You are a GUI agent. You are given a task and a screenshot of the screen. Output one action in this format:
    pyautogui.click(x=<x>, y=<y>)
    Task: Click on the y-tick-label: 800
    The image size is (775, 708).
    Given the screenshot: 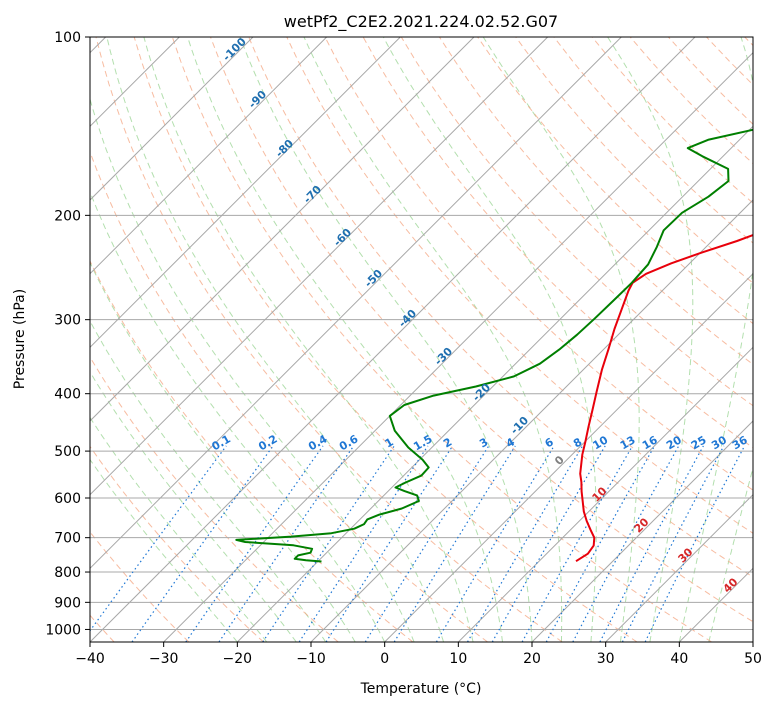 What is the action you would take?
    pyautogui.click(x=67, y=573)
    